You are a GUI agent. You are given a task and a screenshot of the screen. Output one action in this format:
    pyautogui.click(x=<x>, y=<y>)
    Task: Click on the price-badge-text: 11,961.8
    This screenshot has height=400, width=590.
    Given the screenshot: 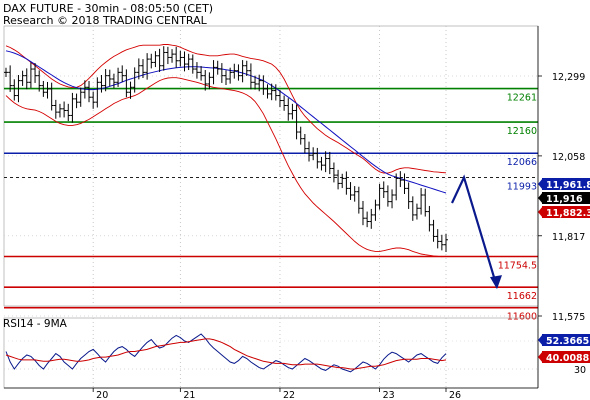 What is the action you would take?
    pyautogui.click(x=568, y=185)
    